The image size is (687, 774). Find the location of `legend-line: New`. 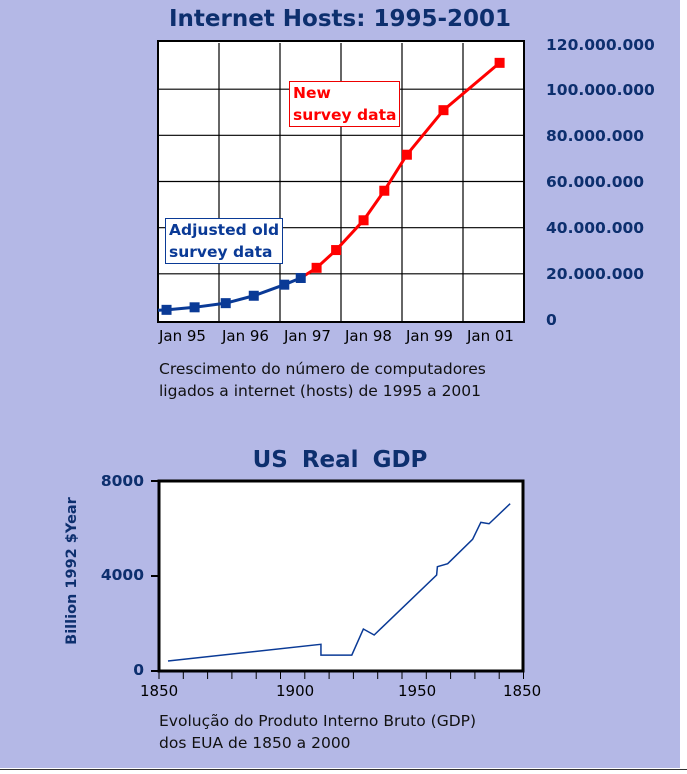

legend-line: New is located at coordinates (312, 93).